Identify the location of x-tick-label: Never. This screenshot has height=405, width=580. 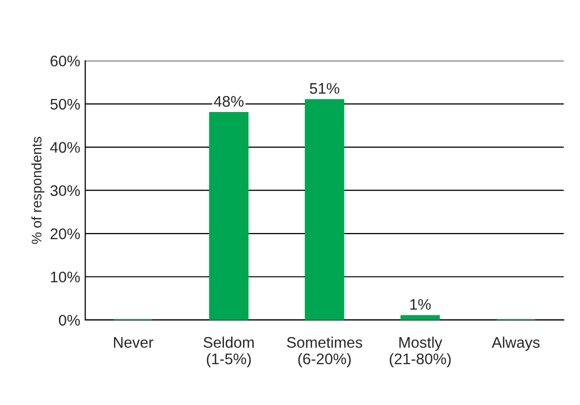
(134, 342).